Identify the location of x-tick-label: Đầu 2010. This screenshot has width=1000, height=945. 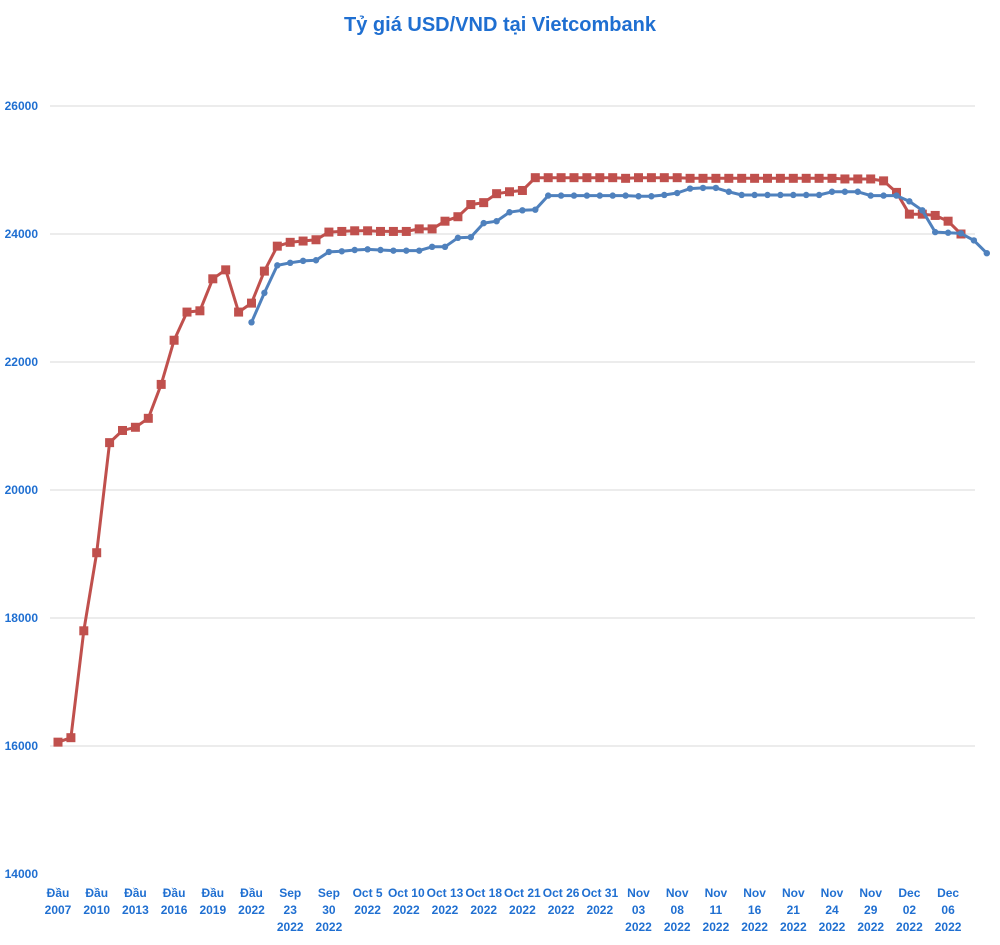
(96, 901).